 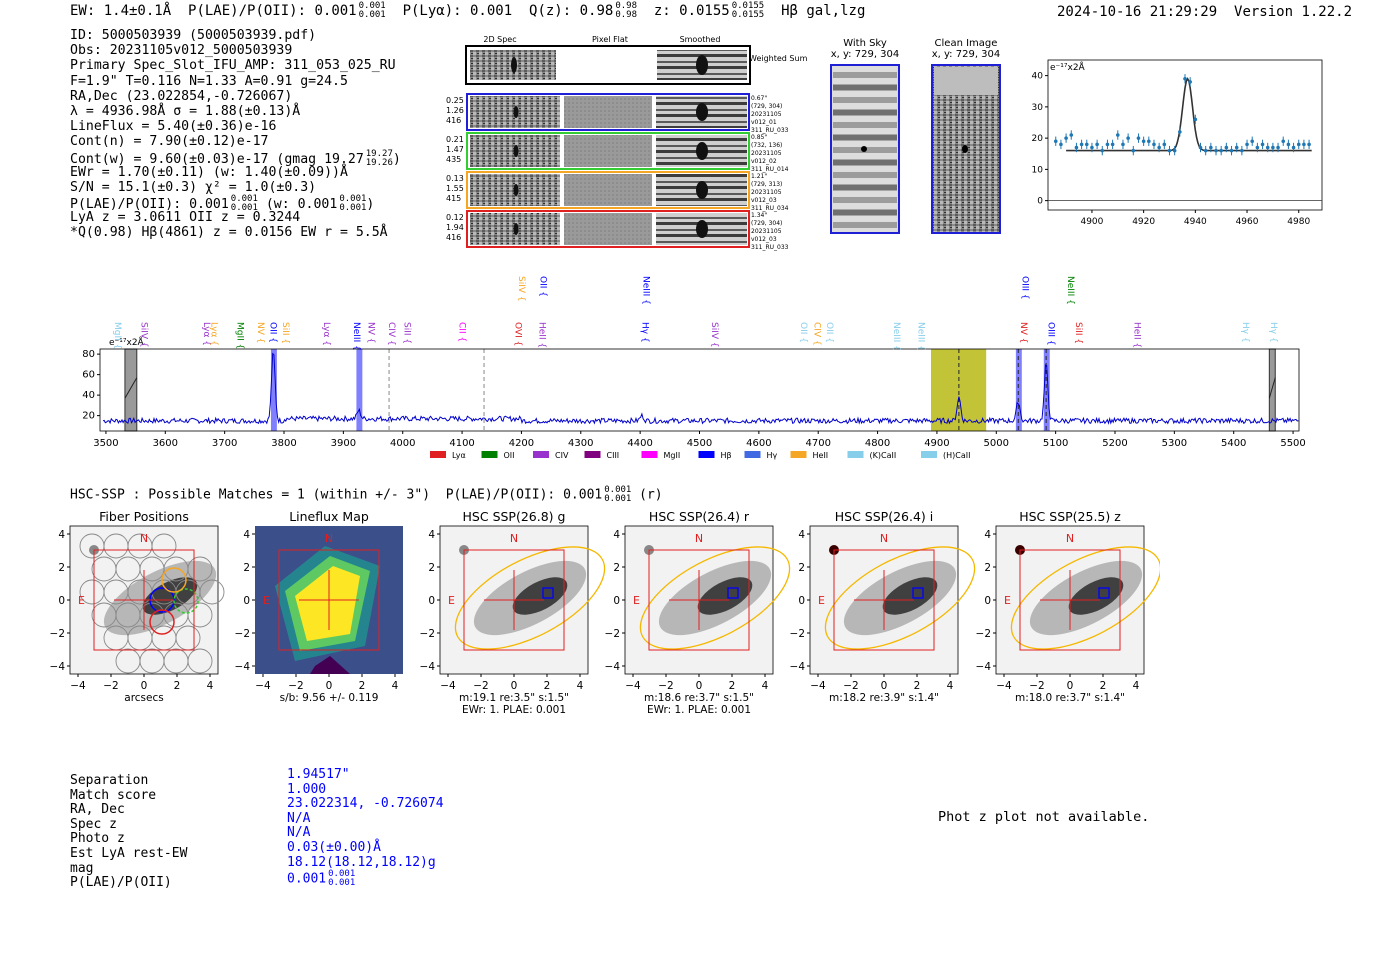 I want to click on line-fit-xtick-label: 4940, so click(x=1195, y=222).